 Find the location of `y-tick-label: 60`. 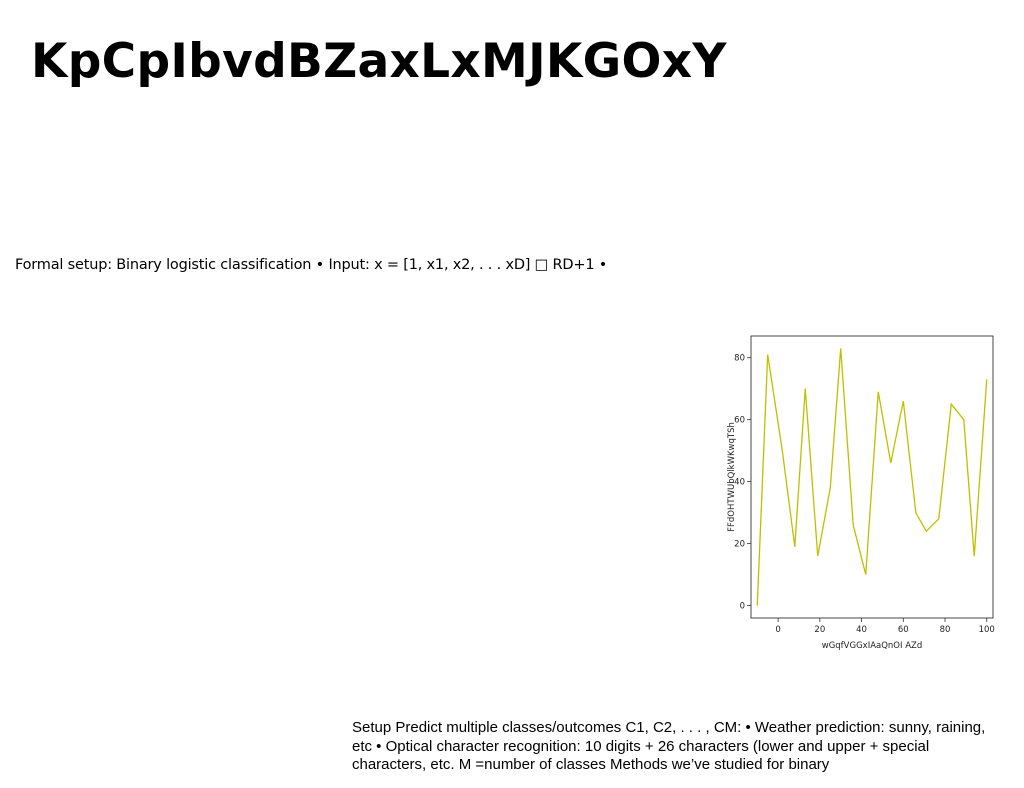

y-tick-label: 60 is located at coordinates (739, 421).